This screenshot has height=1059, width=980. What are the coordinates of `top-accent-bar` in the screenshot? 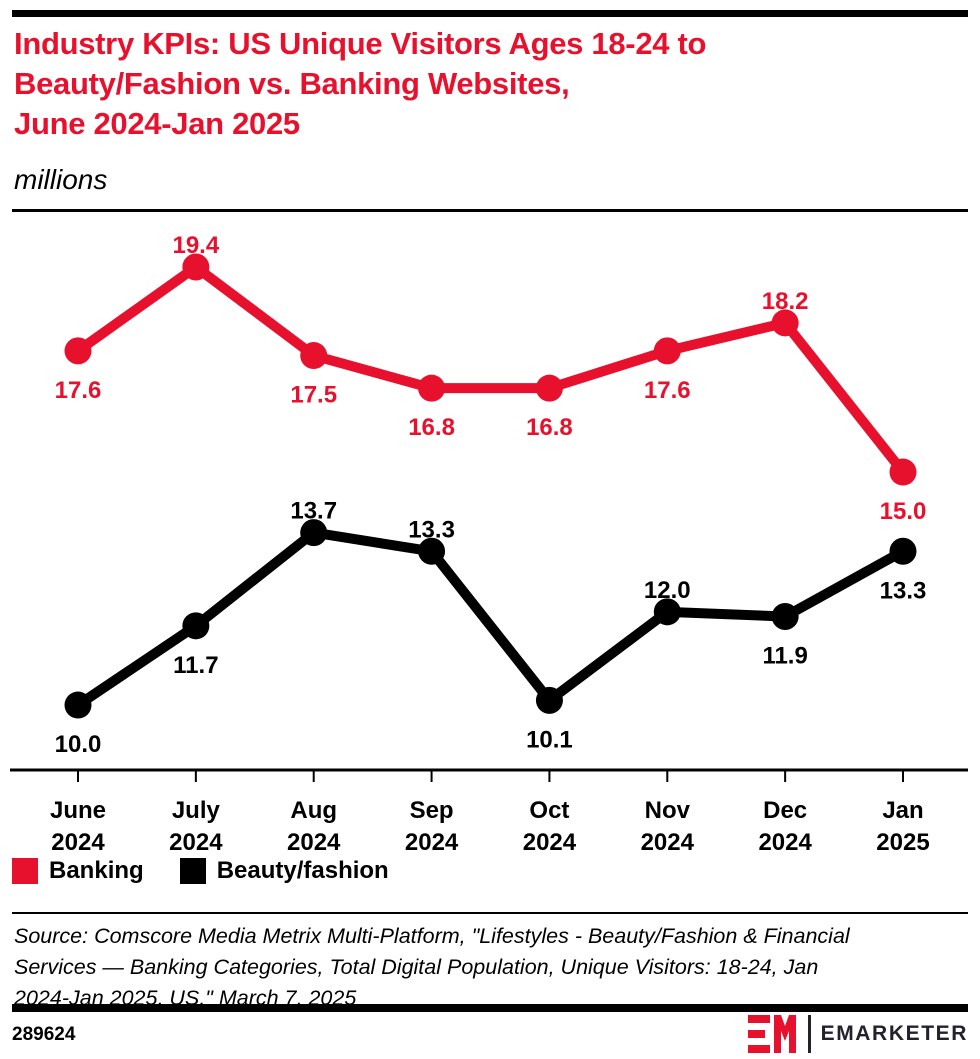 It's located at (490, 13).